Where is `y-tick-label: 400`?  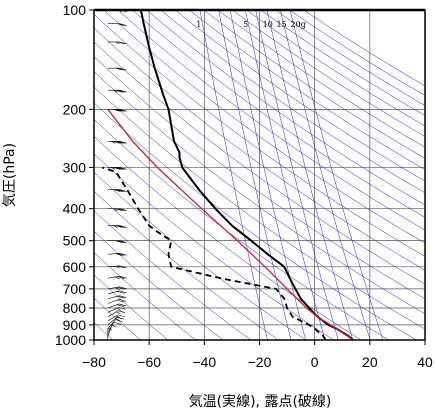
y-tick-label: 400 is located at coordinates (75, 209).